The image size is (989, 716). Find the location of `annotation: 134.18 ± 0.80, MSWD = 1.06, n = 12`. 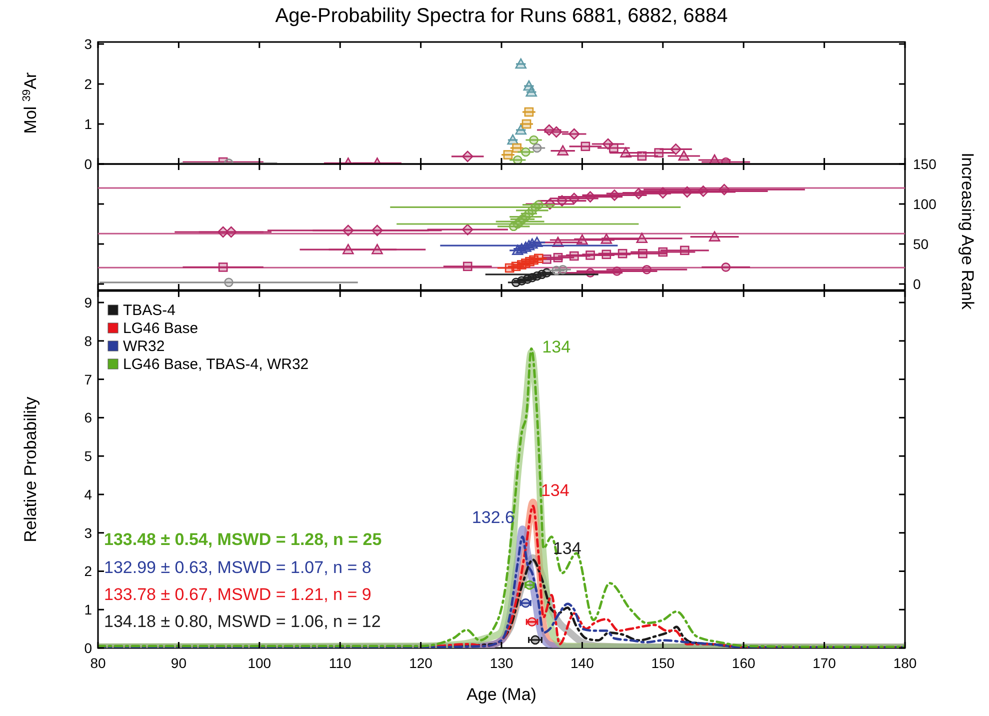

annotation: 134.18 ± 0.80, MSWD = 1.06, n = 12 is located at coordinates (242, 621).